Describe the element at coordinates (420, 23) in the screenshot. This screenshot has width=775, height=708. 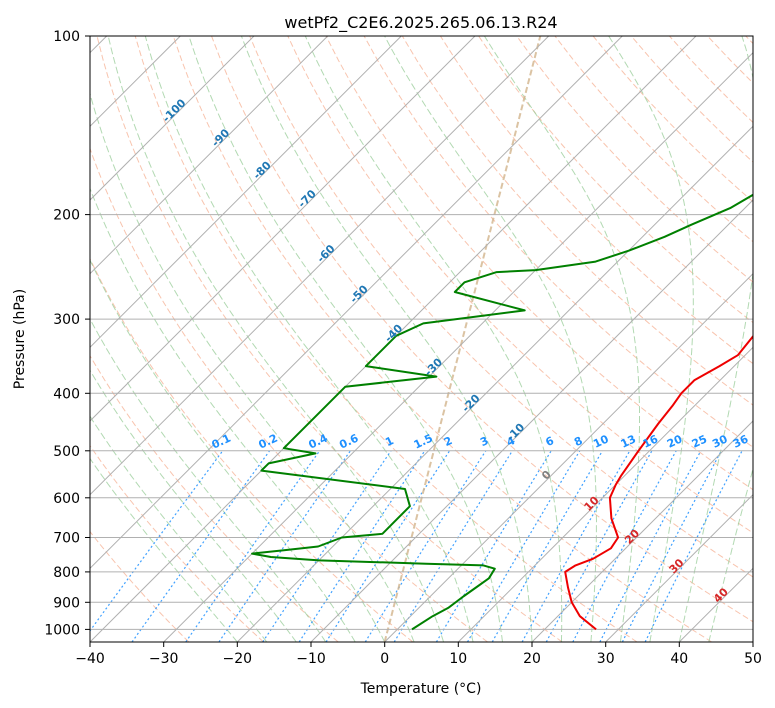
I see `chart-title: wetPf2_C2E6.2025.265.06.13.R24` at that location.